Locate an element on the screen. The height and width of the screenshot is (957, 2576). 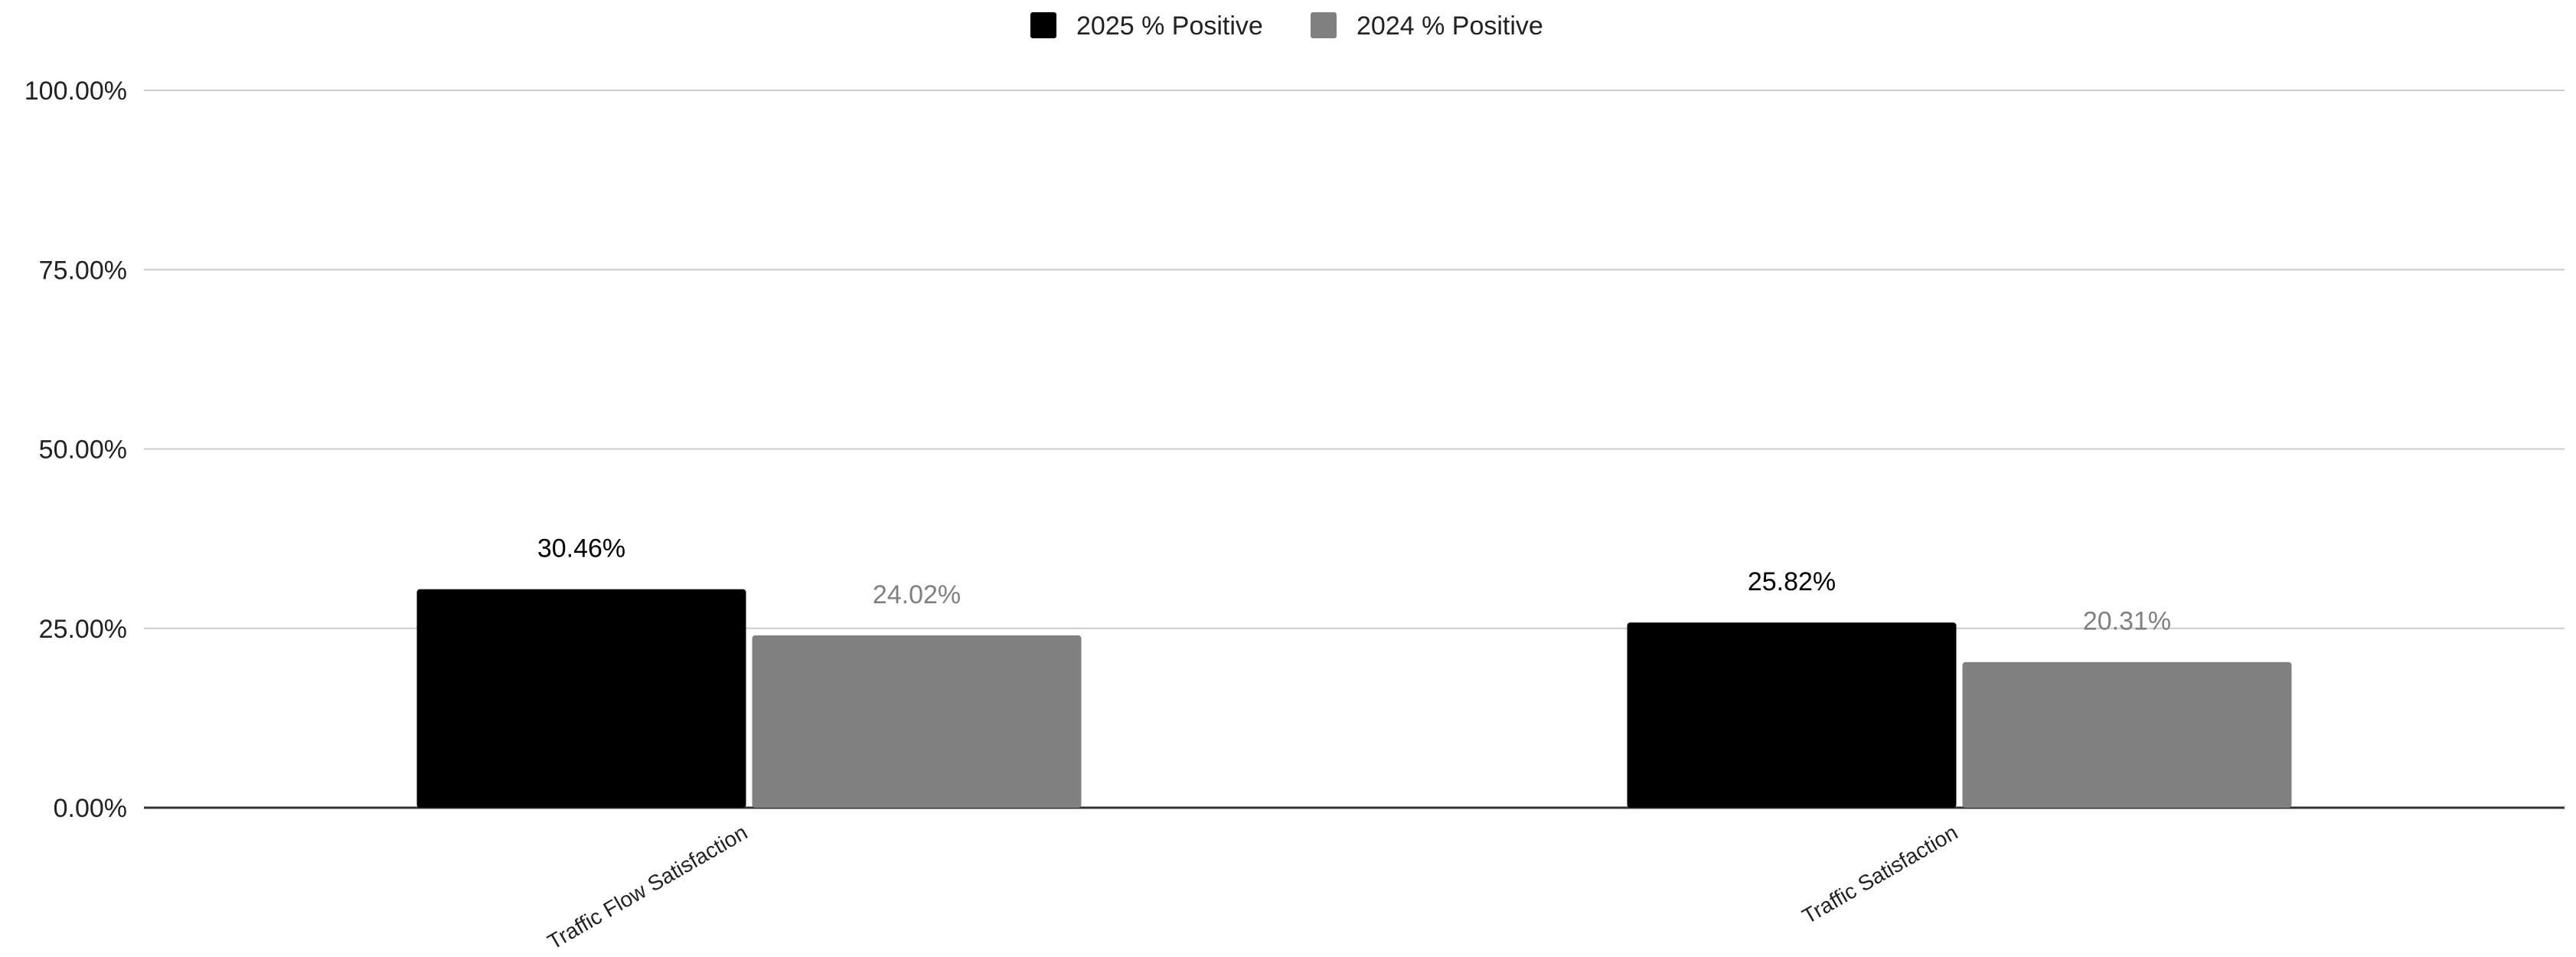
y-tick-label: 50.00% is located at coordinates (83, 450).